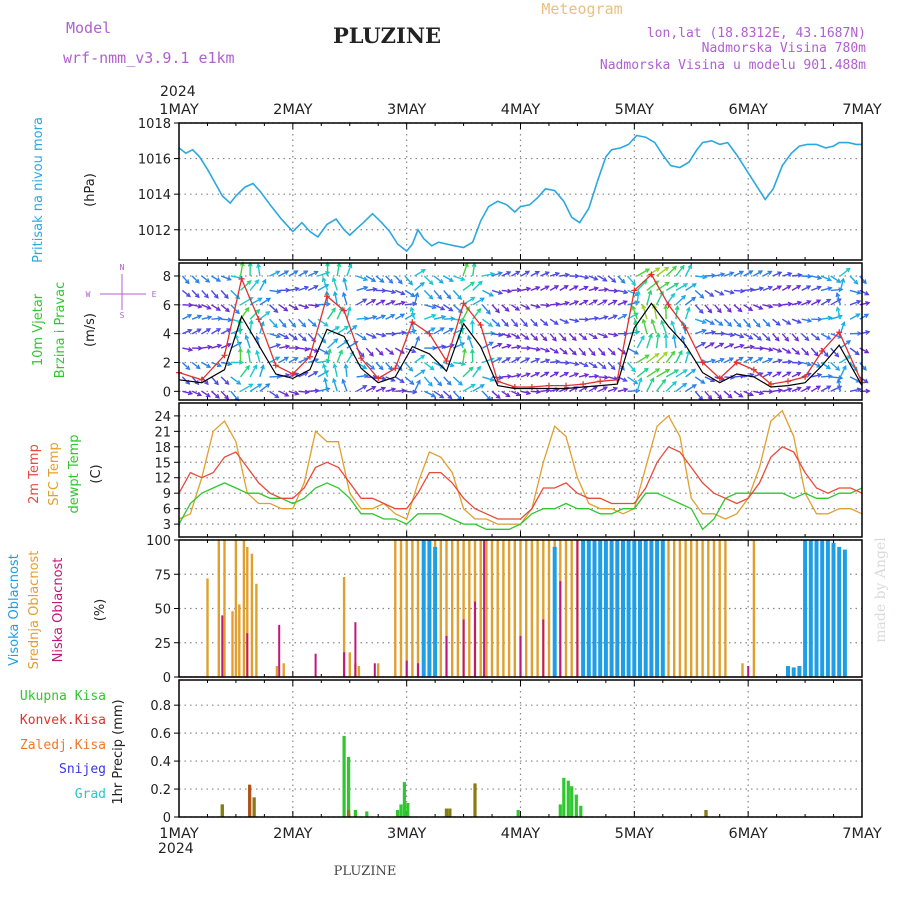 The image size is (900, 900). Describe the element at coordinates (162, 575) in the screenshot. I see `y-tick-label: 75` at that location.